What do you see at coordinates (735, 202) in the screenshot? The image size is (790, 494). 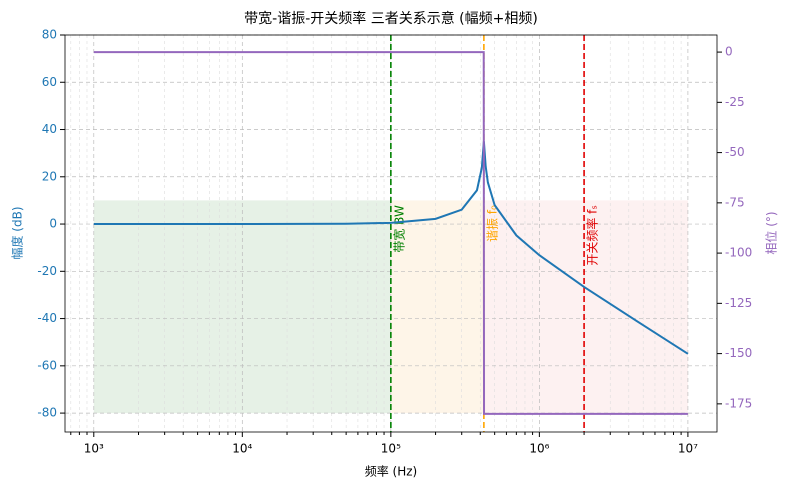 I see `y2-tick-label: -75` at bounding box center [735, 202].